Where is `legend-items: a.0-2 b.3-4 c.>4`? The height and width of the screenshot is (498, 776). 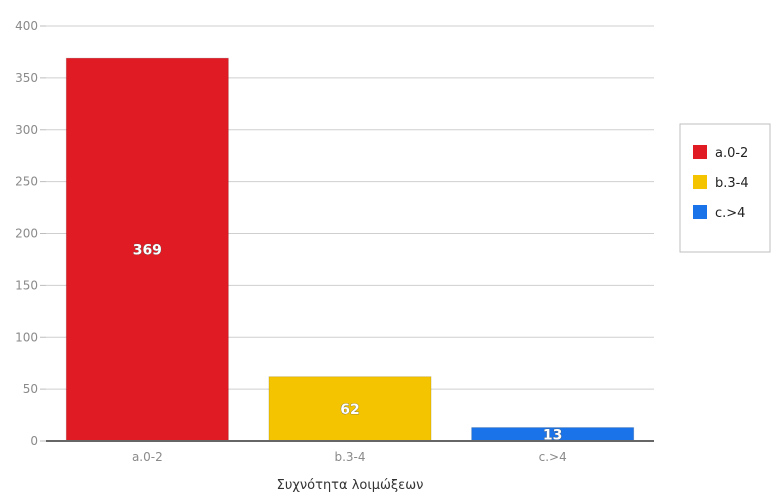 legend-items: a.0-2 b.3-4 c.>4 is located at coordinates (721, 183).